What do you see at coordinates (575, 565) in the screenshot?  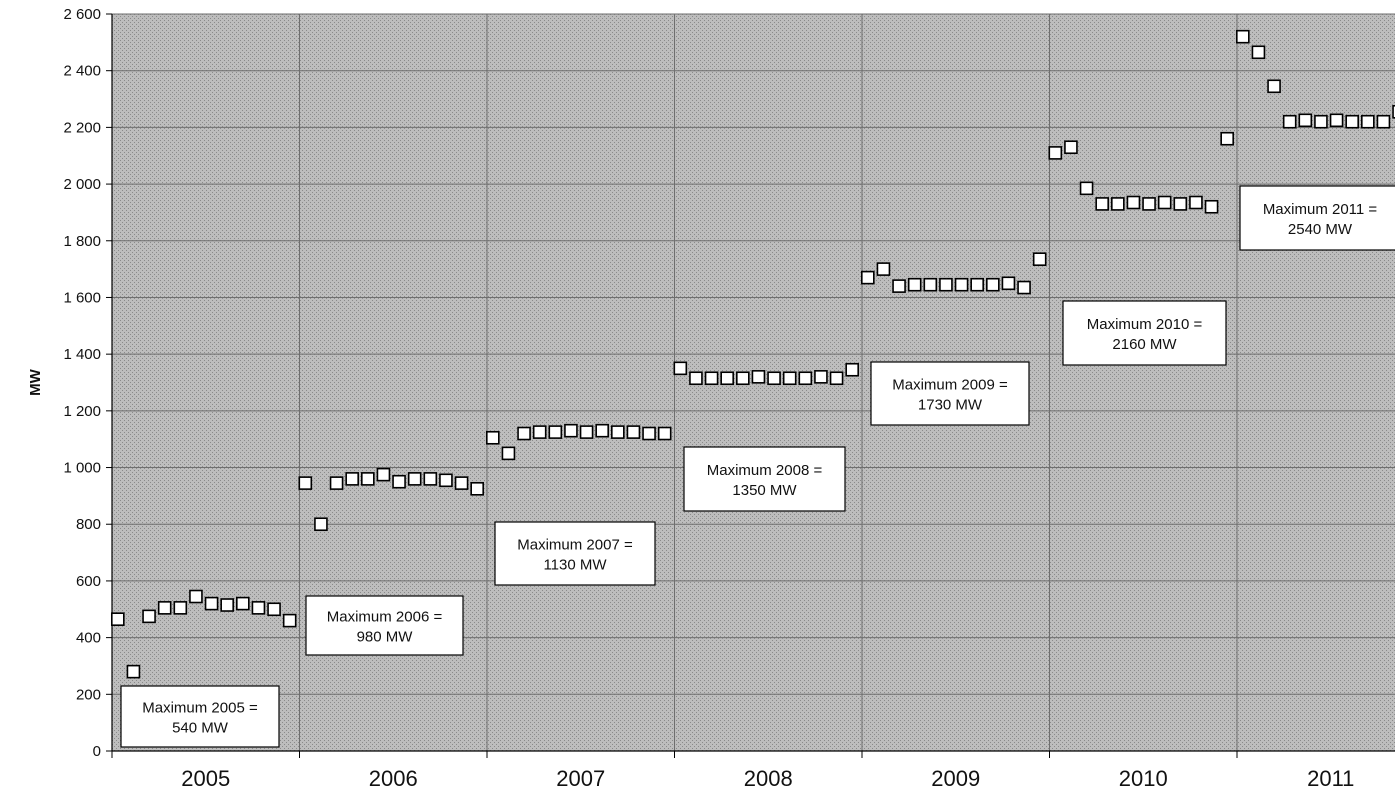 I see `annotation-line2: 1130 MW` at bounding box center [575, 565].